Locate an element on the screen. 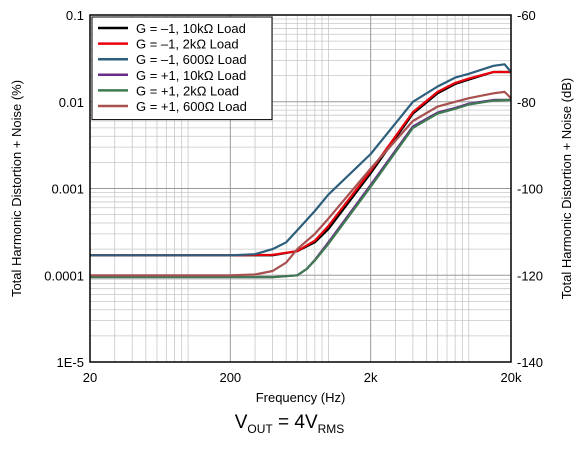 This screenshot has width=579, height=452. y-tick-label: 1E-5 is located at coordinates (70, 362).